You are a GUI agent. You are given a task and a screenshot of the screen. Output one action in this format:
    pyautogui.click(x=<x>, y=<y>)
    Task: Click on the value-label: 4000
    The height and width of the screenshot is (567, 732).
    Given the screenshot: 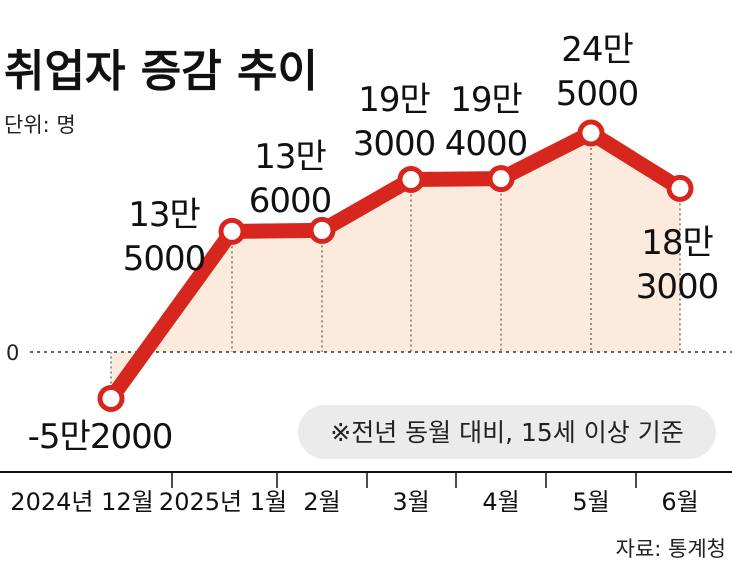 What is the action you would take?
    pyautogui.click(x=486, y=144)
    